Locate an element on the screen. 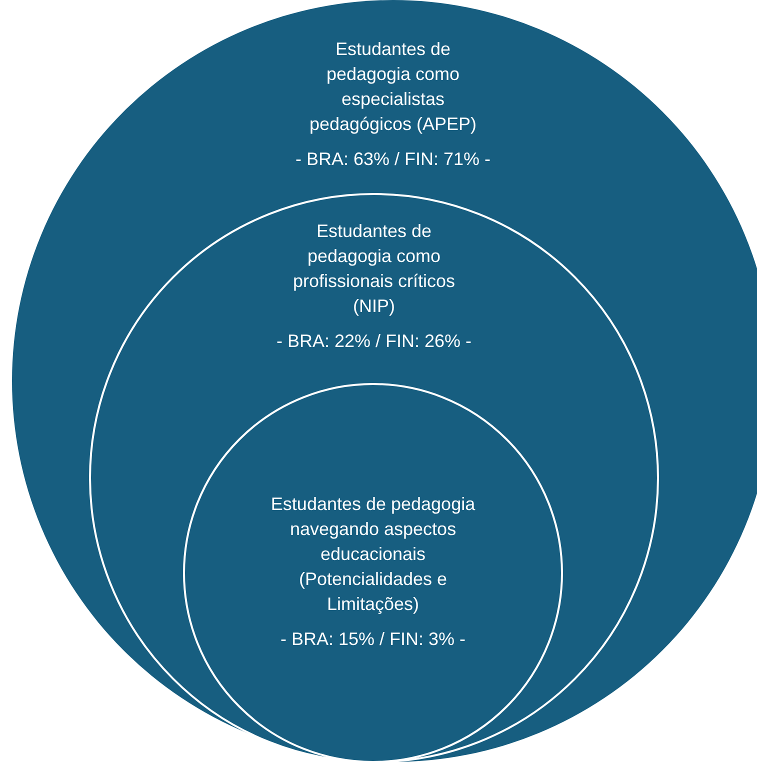 Image resolution: width=757 pixels, height=762 pixels. data-label: - BRA: 22% is located at coordinates (323, 340).